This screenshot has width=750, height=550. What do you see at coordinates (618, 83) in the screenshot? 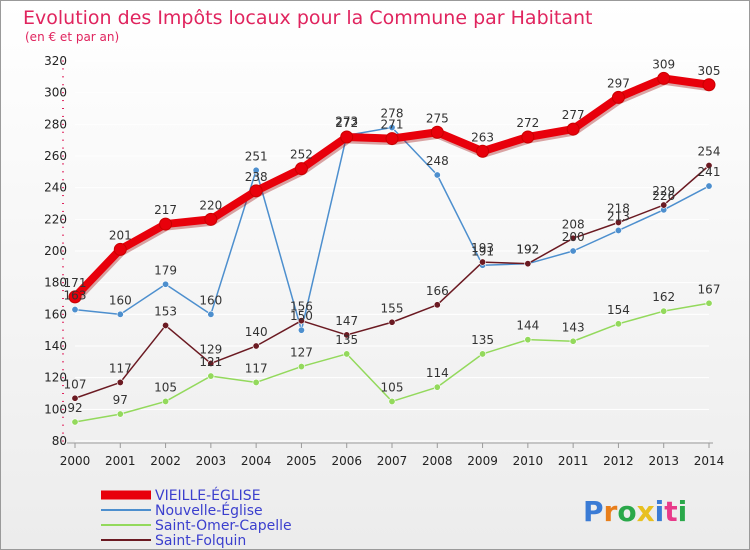
I see `data-label: 297` at bounding box center [618, 83].